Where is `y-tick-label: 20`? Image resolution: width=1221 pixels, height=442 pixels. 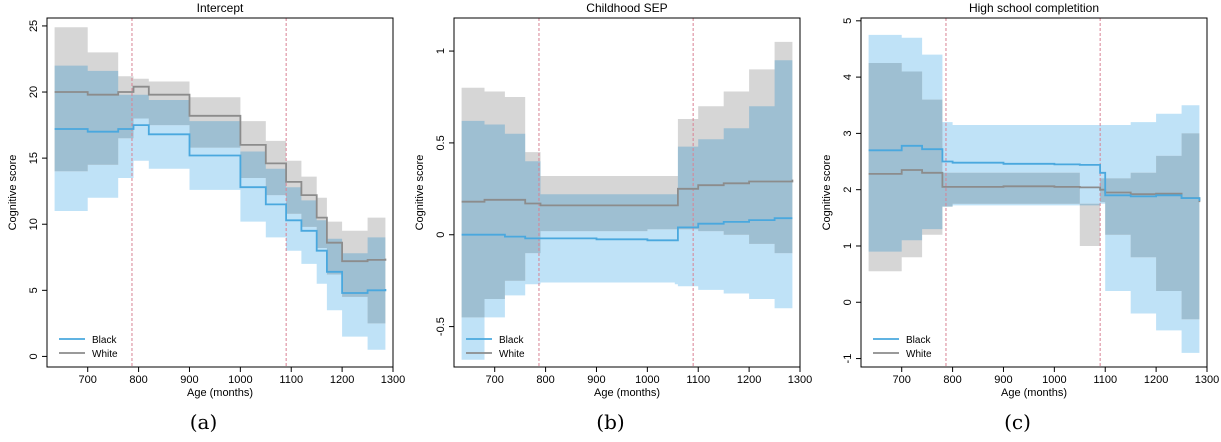
y-tick-label: 20 is located at coordinates (34, 92).